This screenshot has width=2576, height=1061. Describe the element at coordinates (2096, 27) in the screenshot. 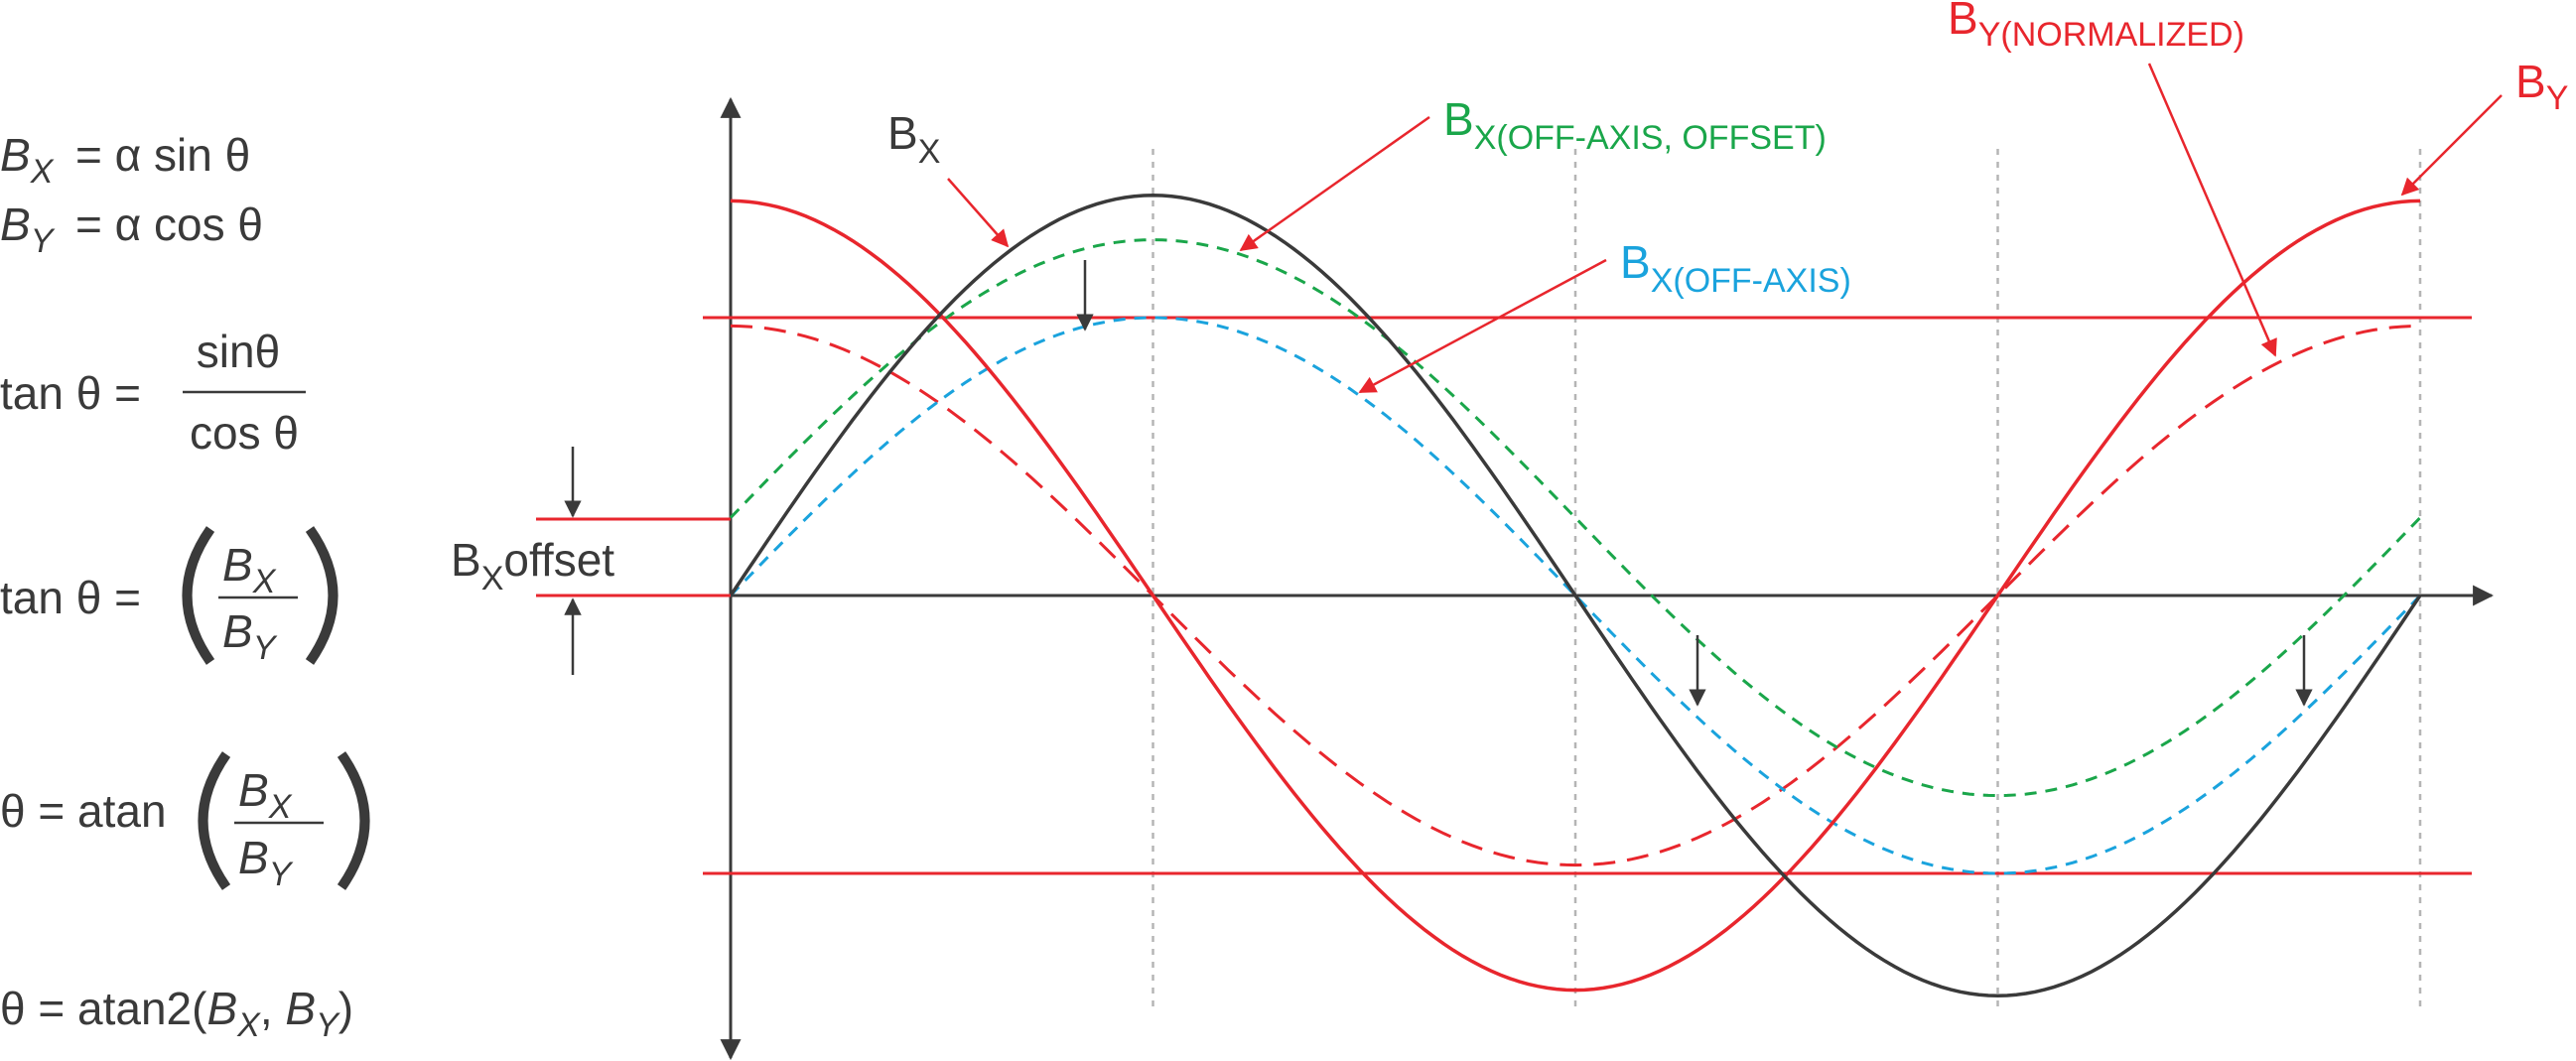

I see `svg-text: BY(NORMALIZED)` at that location.